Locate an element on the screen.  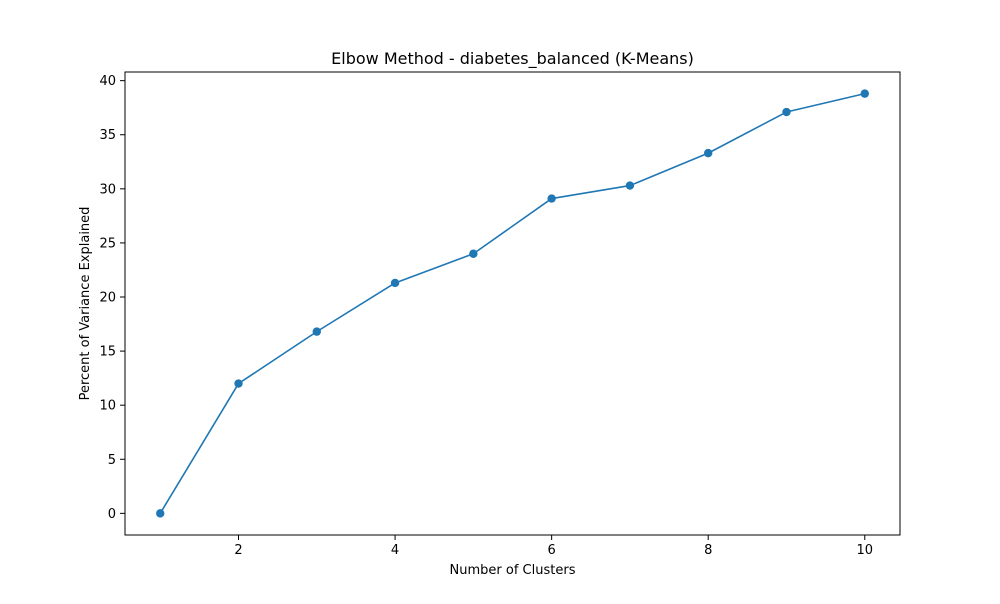
x-tick-label: 4 is located at coordinates (395, 550).